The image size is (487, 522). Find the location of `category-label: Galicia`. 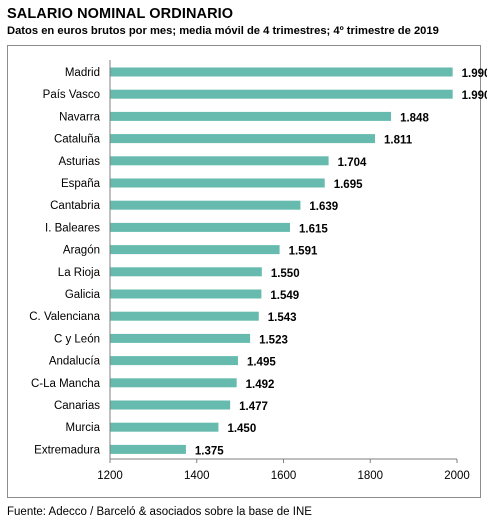

category-label: Galicia is located at coordinates (83, 295).